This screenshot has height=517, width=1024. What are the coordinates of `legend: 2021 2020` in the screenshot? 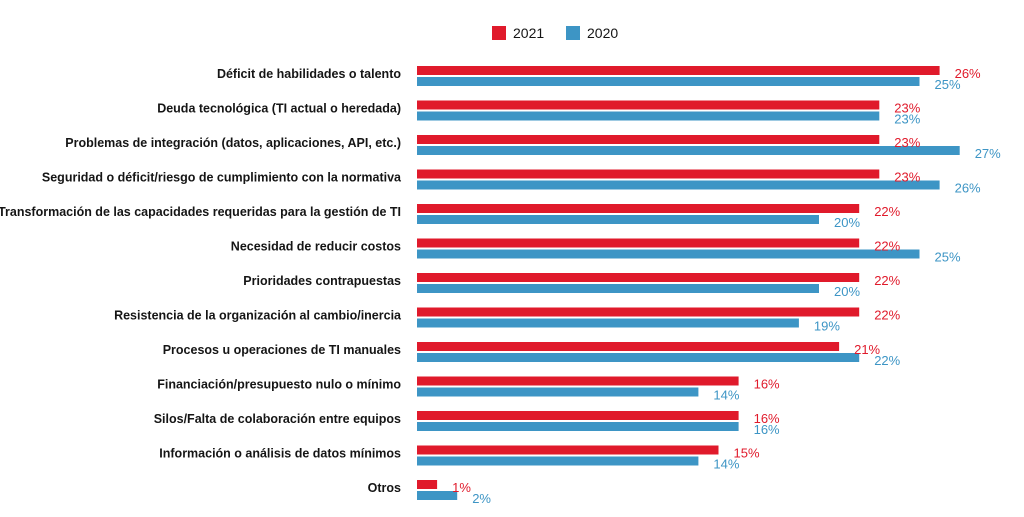 It's located at (555, 33).